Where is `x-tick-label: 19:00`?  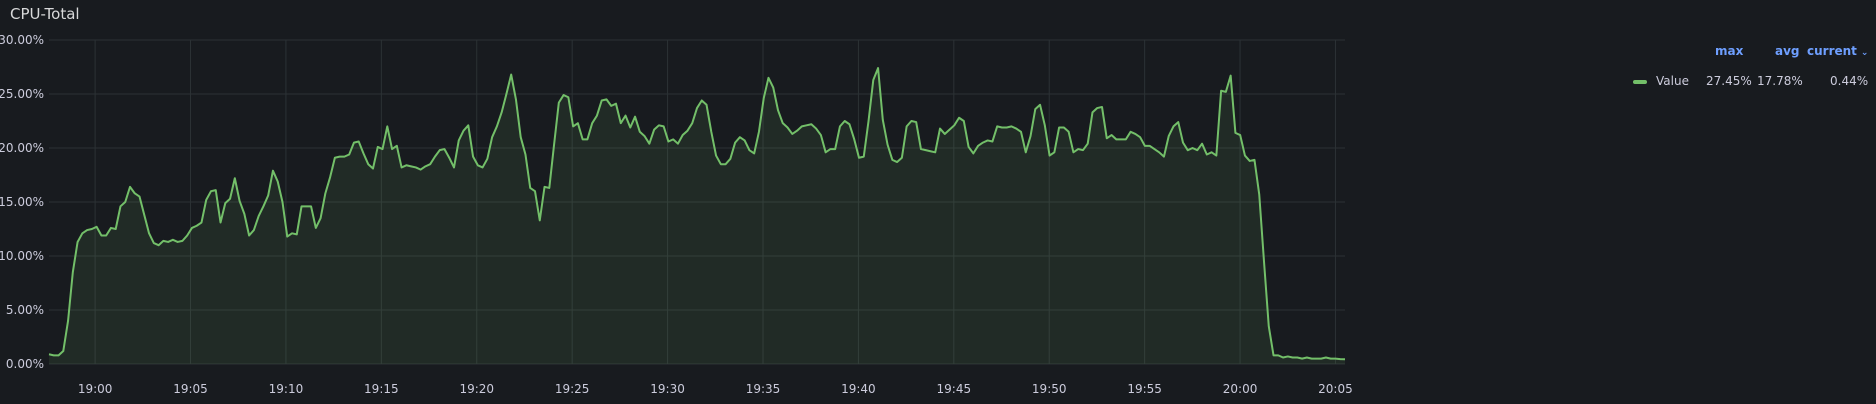
x-tick-label: 19:00 is located at coordinates (95, 389).